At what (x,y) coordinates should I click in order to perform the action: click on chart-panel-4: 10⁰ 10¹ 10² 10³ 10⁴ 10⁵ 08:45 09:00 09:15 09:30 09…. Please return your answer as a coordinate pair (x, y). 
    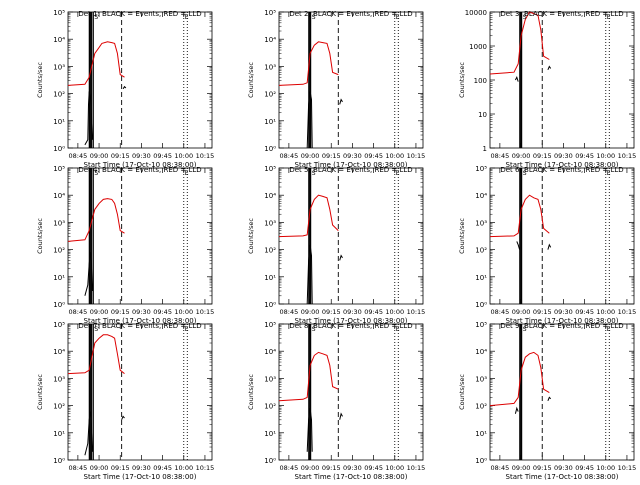
    Looking at the image, I should click on (125, 245).